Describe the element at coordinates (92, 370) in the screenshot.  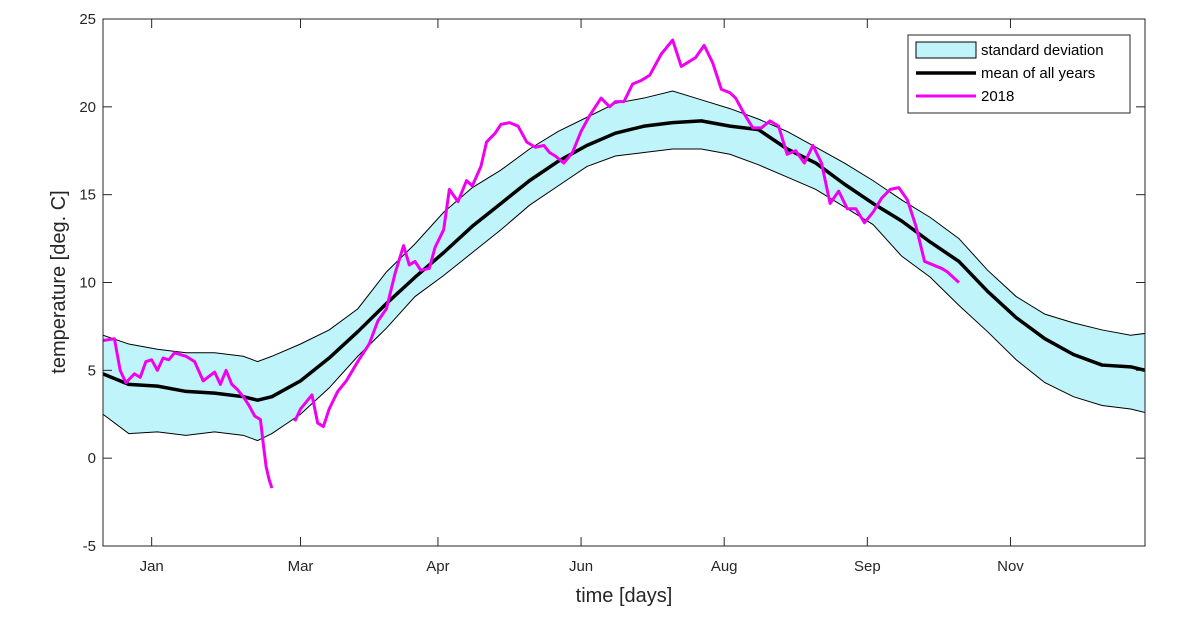
I see `y-tick-label: 5` at that location.